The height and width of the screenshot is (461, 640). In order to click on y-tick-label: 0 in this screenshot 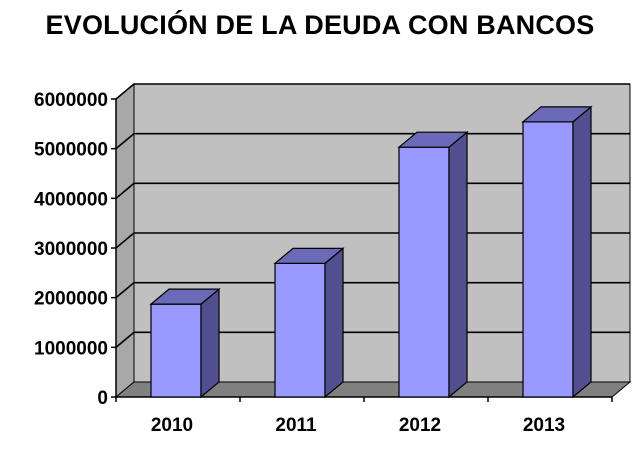, I will do `click(102, 398)`.